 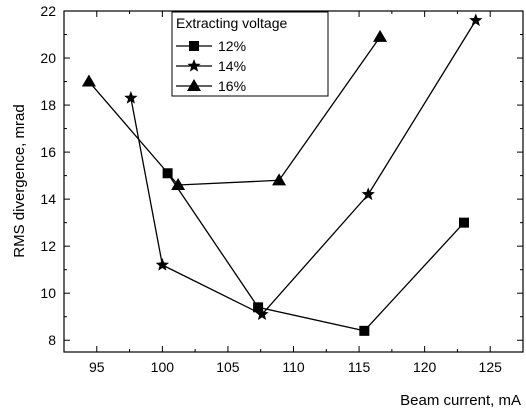 I want to click on y-tick-label: 20, so click(x=48, y=58).